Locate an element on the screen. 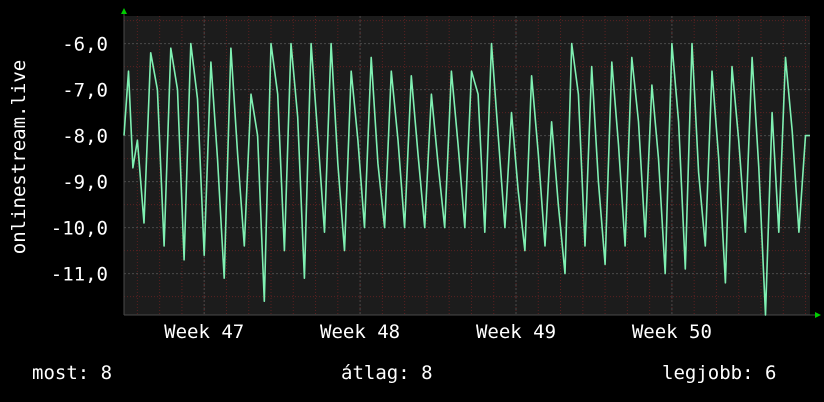 The image size is (824, 402). best-value: legjobb: 6 is located at coordinates (719, 373).